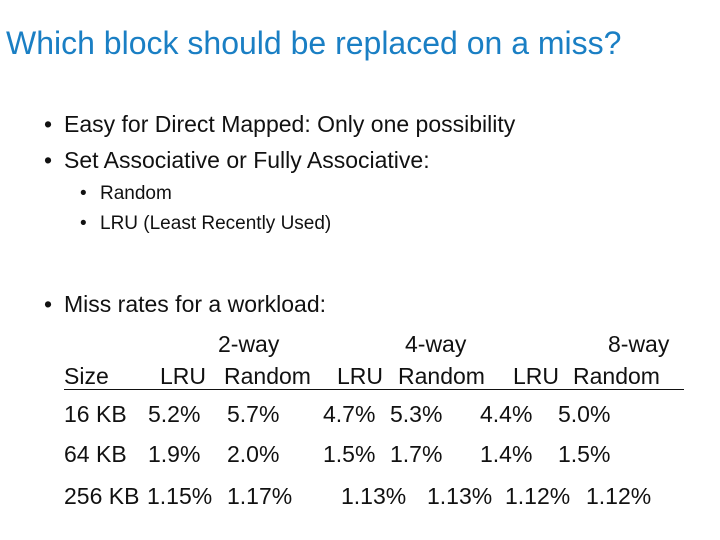  I want to click on cell-value: 1.17%, so click(260, 496).